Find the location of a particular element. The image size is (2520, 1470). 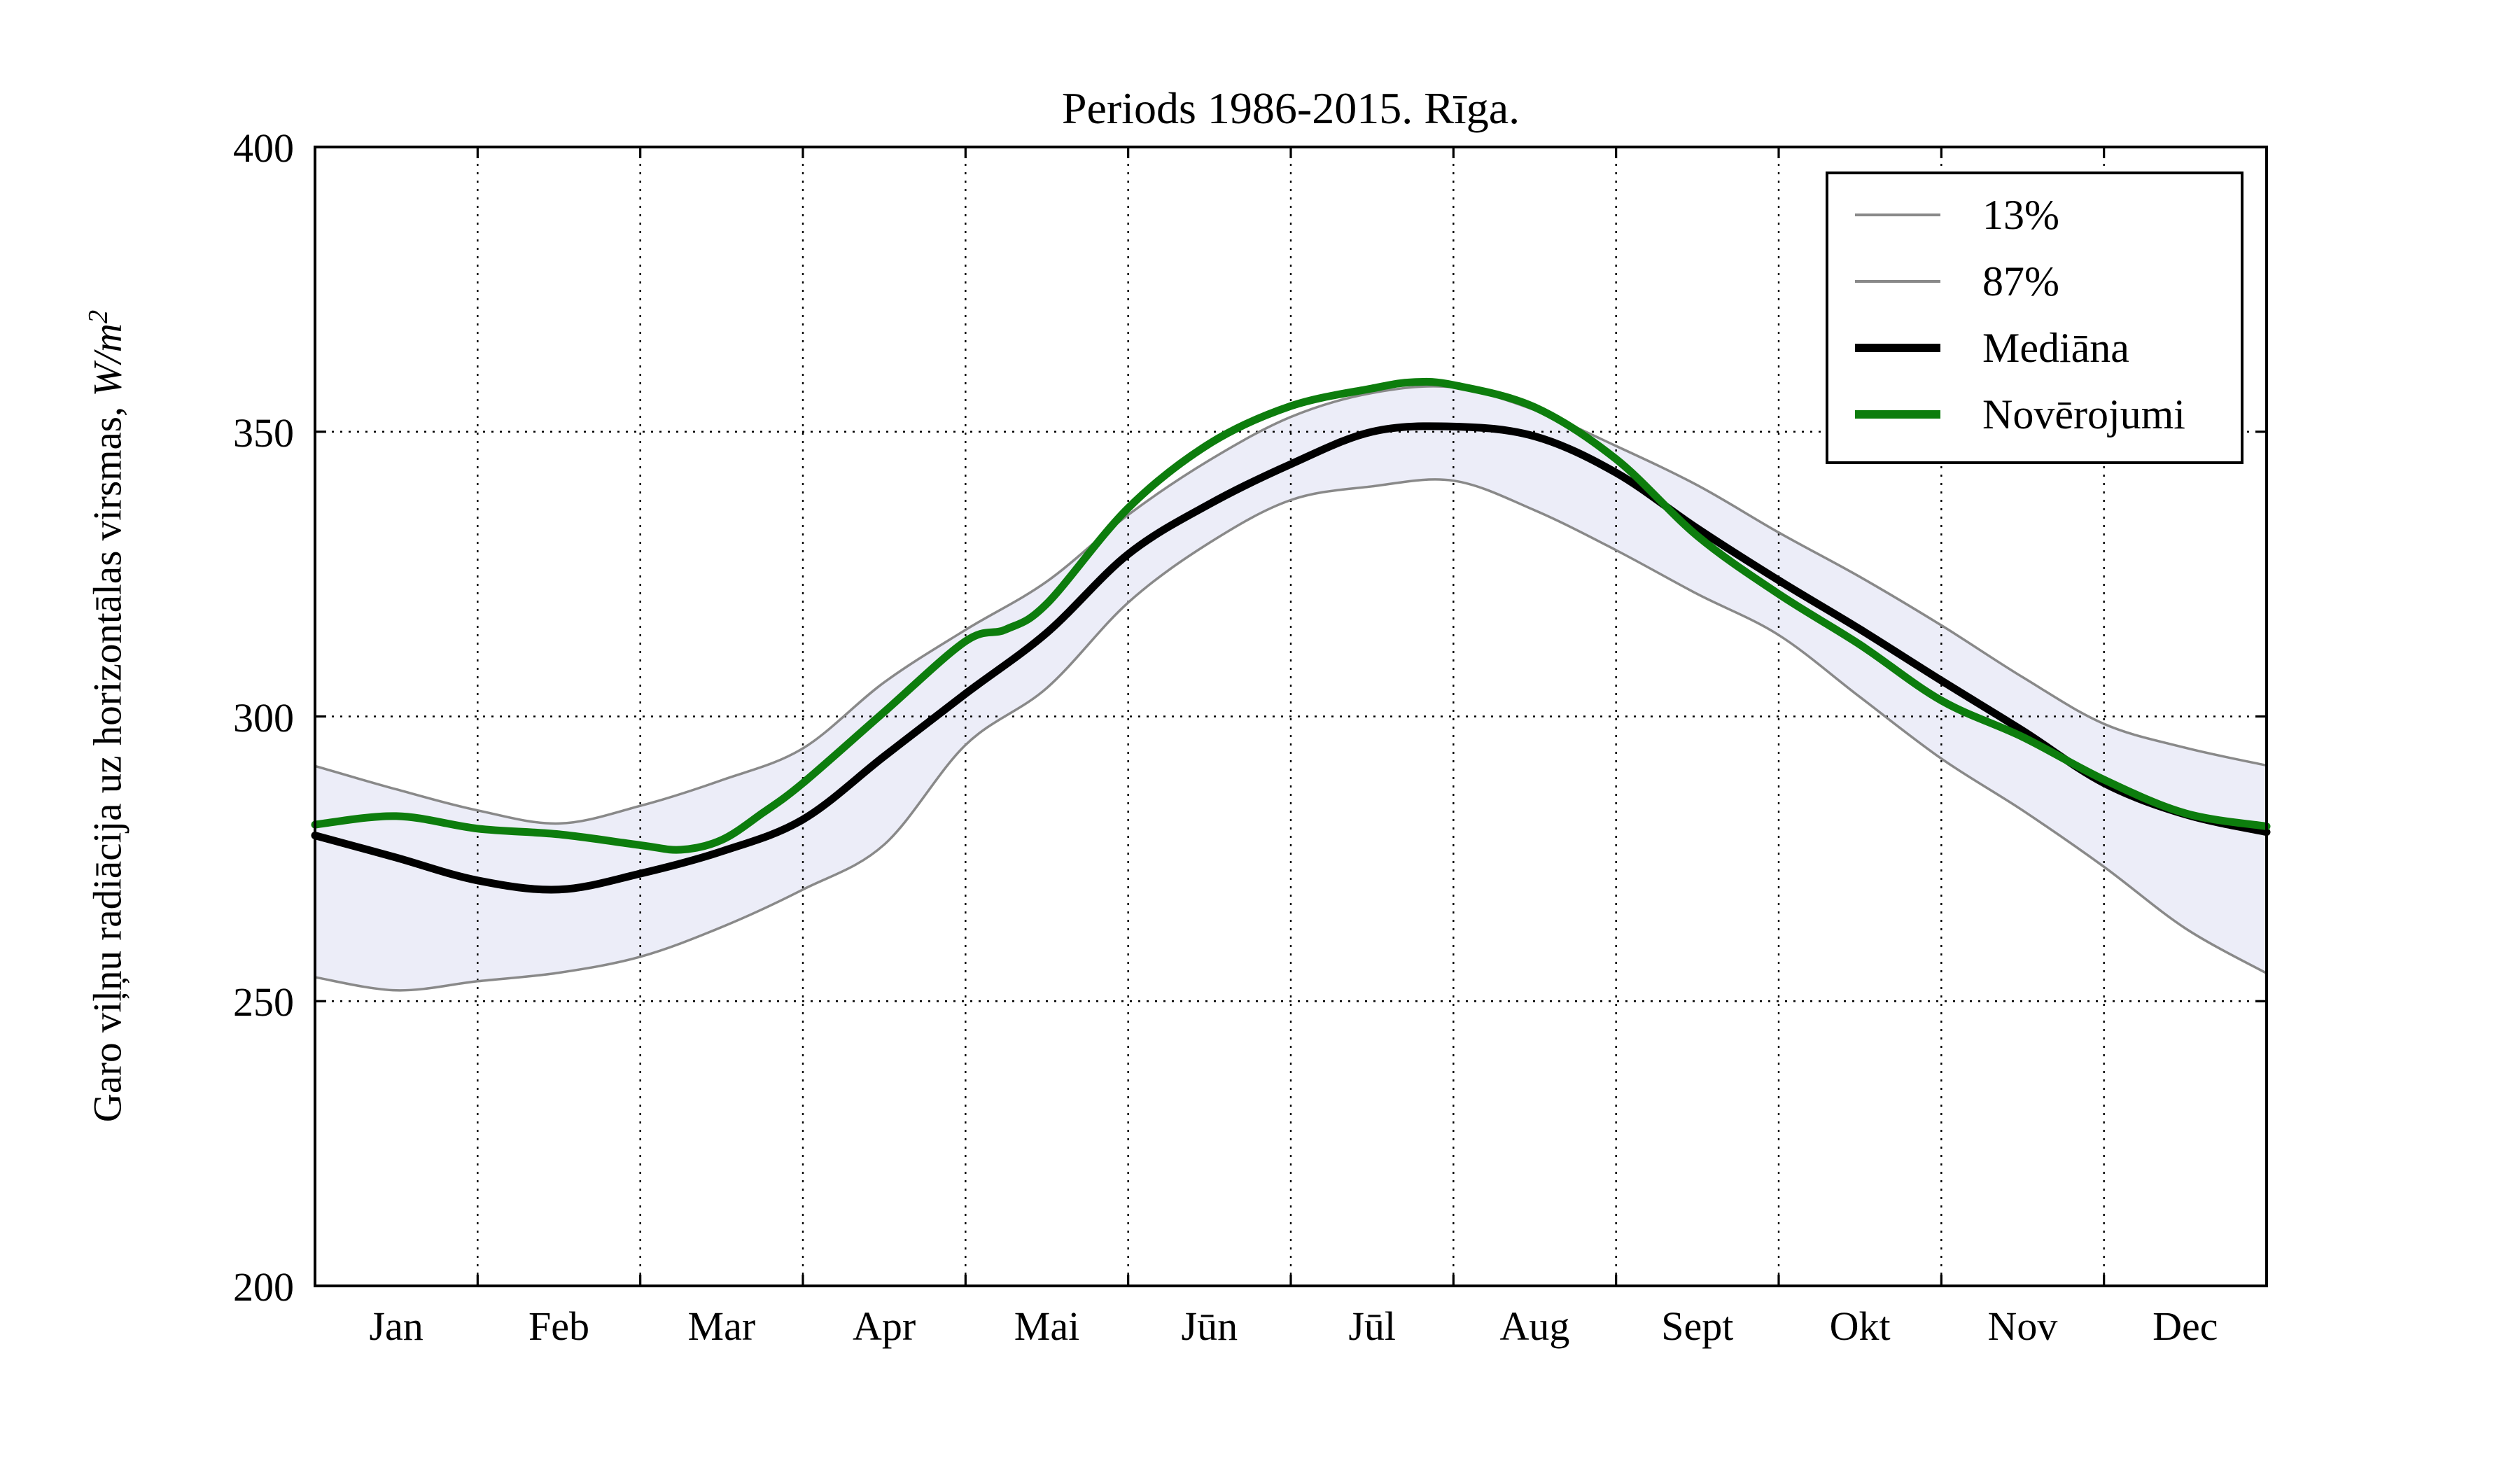

x-tick-label: Aug is located at coordinates (1534, 1326).